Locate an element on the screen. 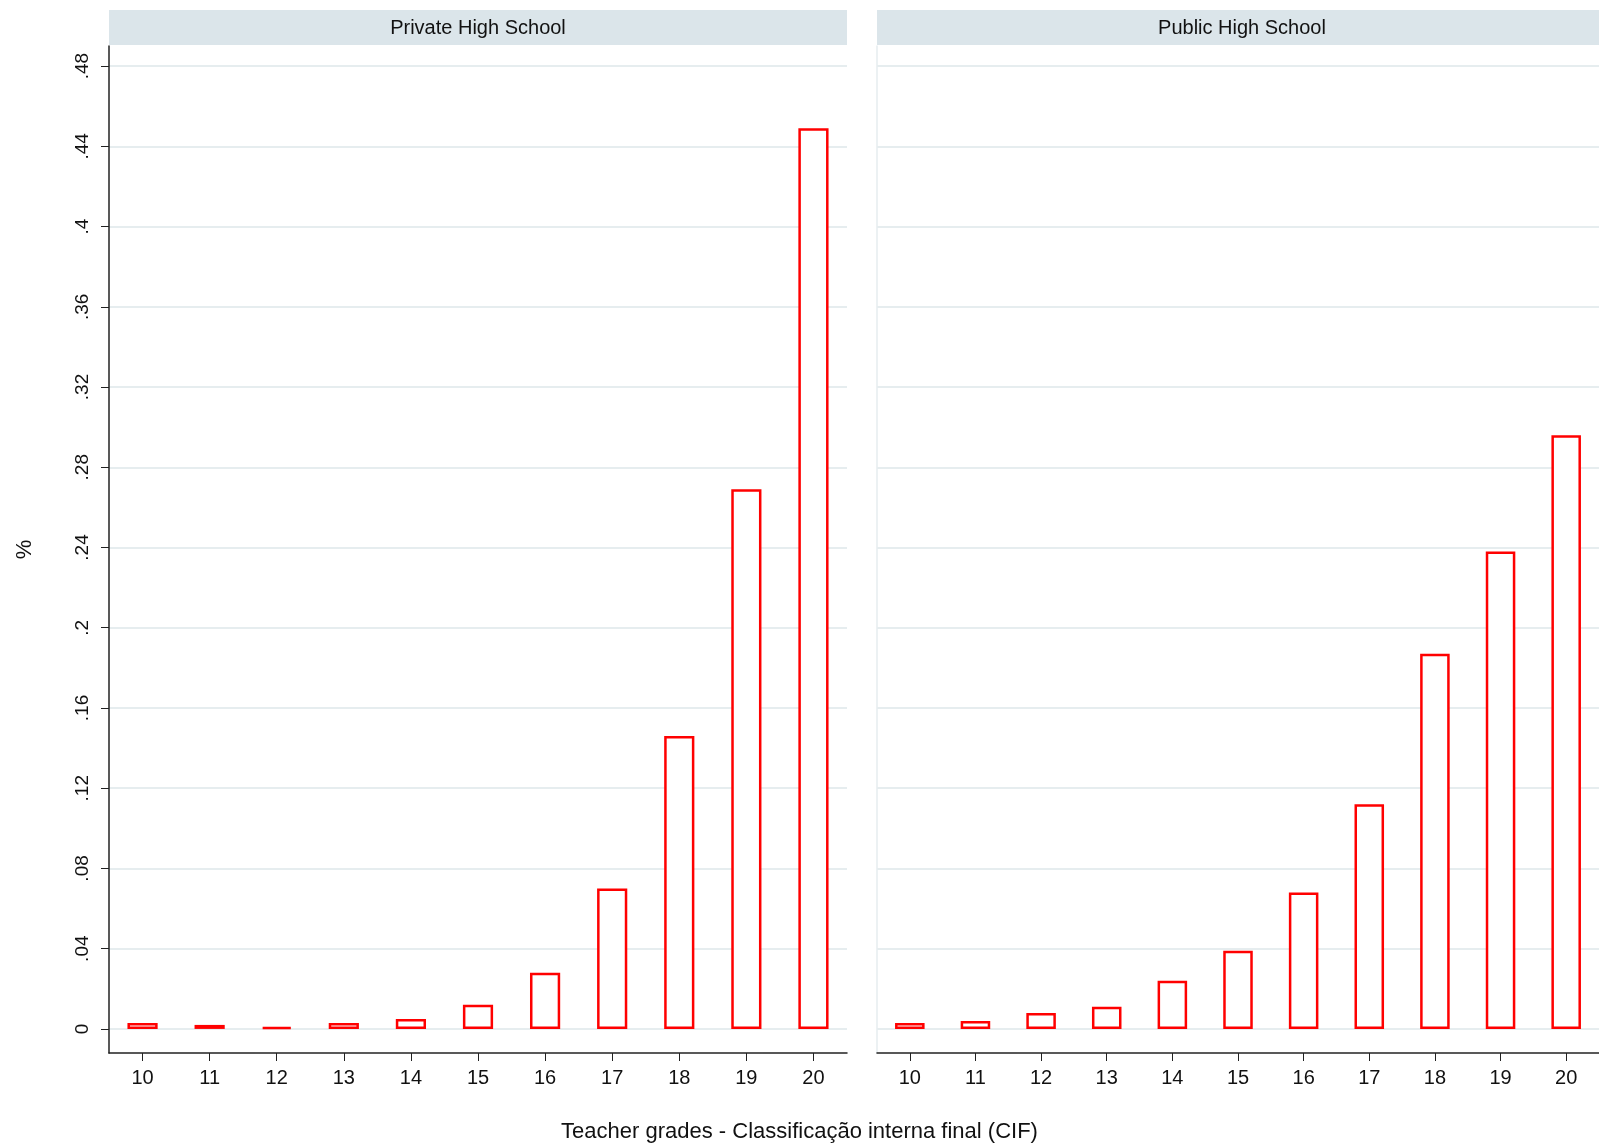 The width and height of the screenshot is (1599, 1147). y-tick-label: .12 is located at coordinates (81, 788).